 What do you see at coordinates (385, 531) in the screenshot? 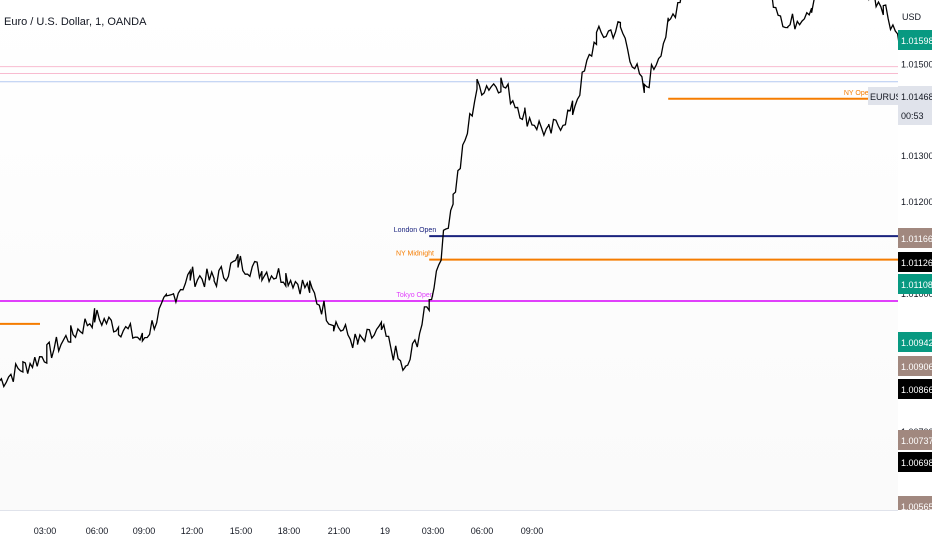
I see `time-tick-label: 19` at bounding box center [385, 531].